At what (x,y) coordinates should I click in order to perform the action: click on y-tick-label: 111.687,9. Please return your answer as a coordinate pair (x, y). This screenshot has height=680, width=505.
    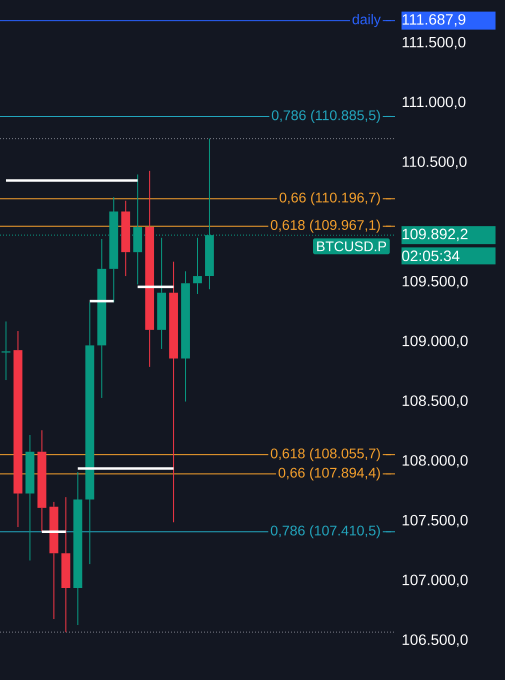
    Looking at the image, I should click on (434, 20).